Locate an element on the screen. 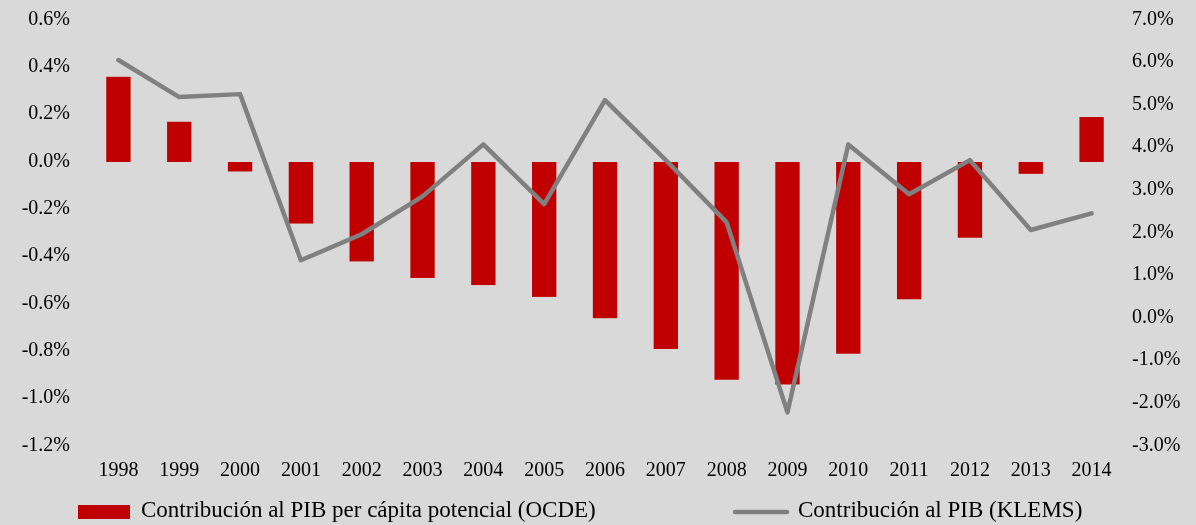 This screenshot has height=525, width=1196. x-tick-label: 2003 is located at coordinates (422, 469).